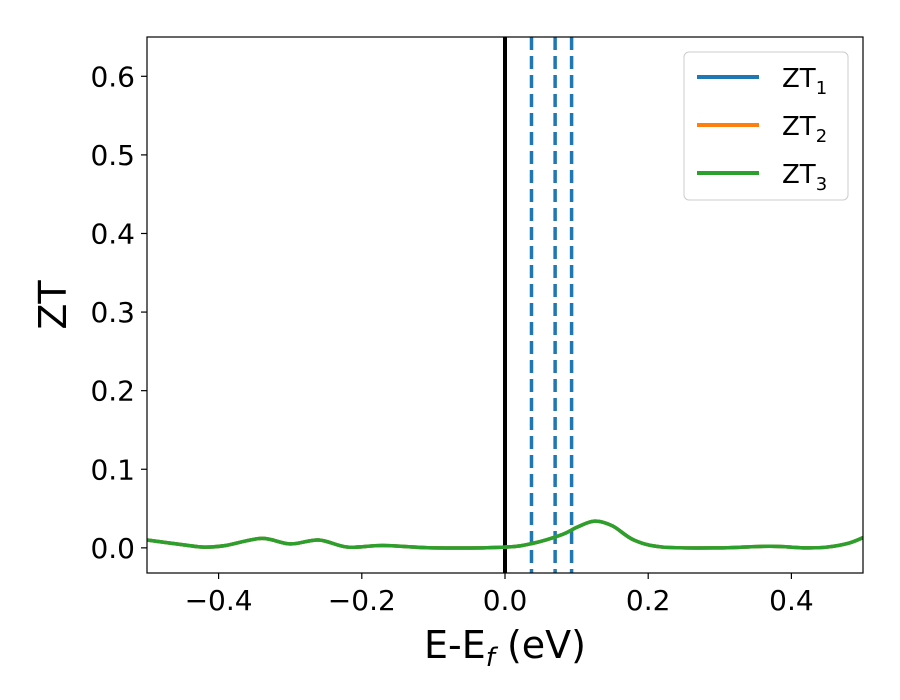 This screenshot has height=700, width=900. What do you see at coordinates (505, 600) in the screenshot?
I see `x-tick-label: 0.0` at bounding box center [505, 600].